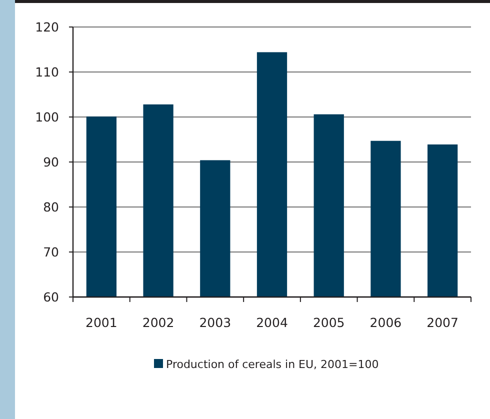  Describe the element at coordinates (442, 322) in the screenshot. I see `x-tick-label: 2007` at that location.